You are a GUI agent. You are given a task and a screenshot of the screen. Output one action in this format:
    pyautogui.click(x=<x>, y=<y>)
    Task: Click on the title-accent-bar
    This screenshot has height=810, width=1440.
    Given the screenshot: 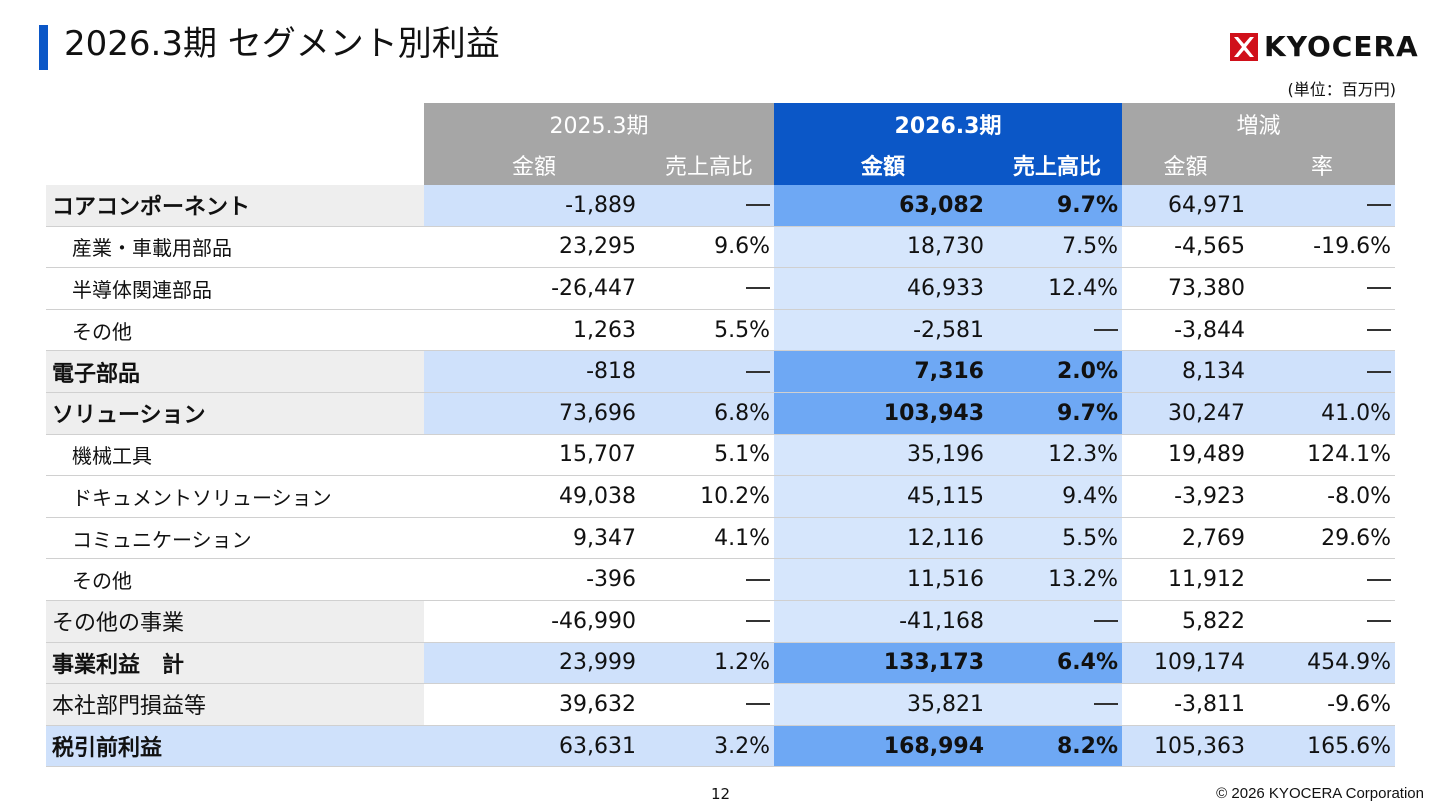 What is the action you would take?
    pyautogui.click(x=43, y=47)
    